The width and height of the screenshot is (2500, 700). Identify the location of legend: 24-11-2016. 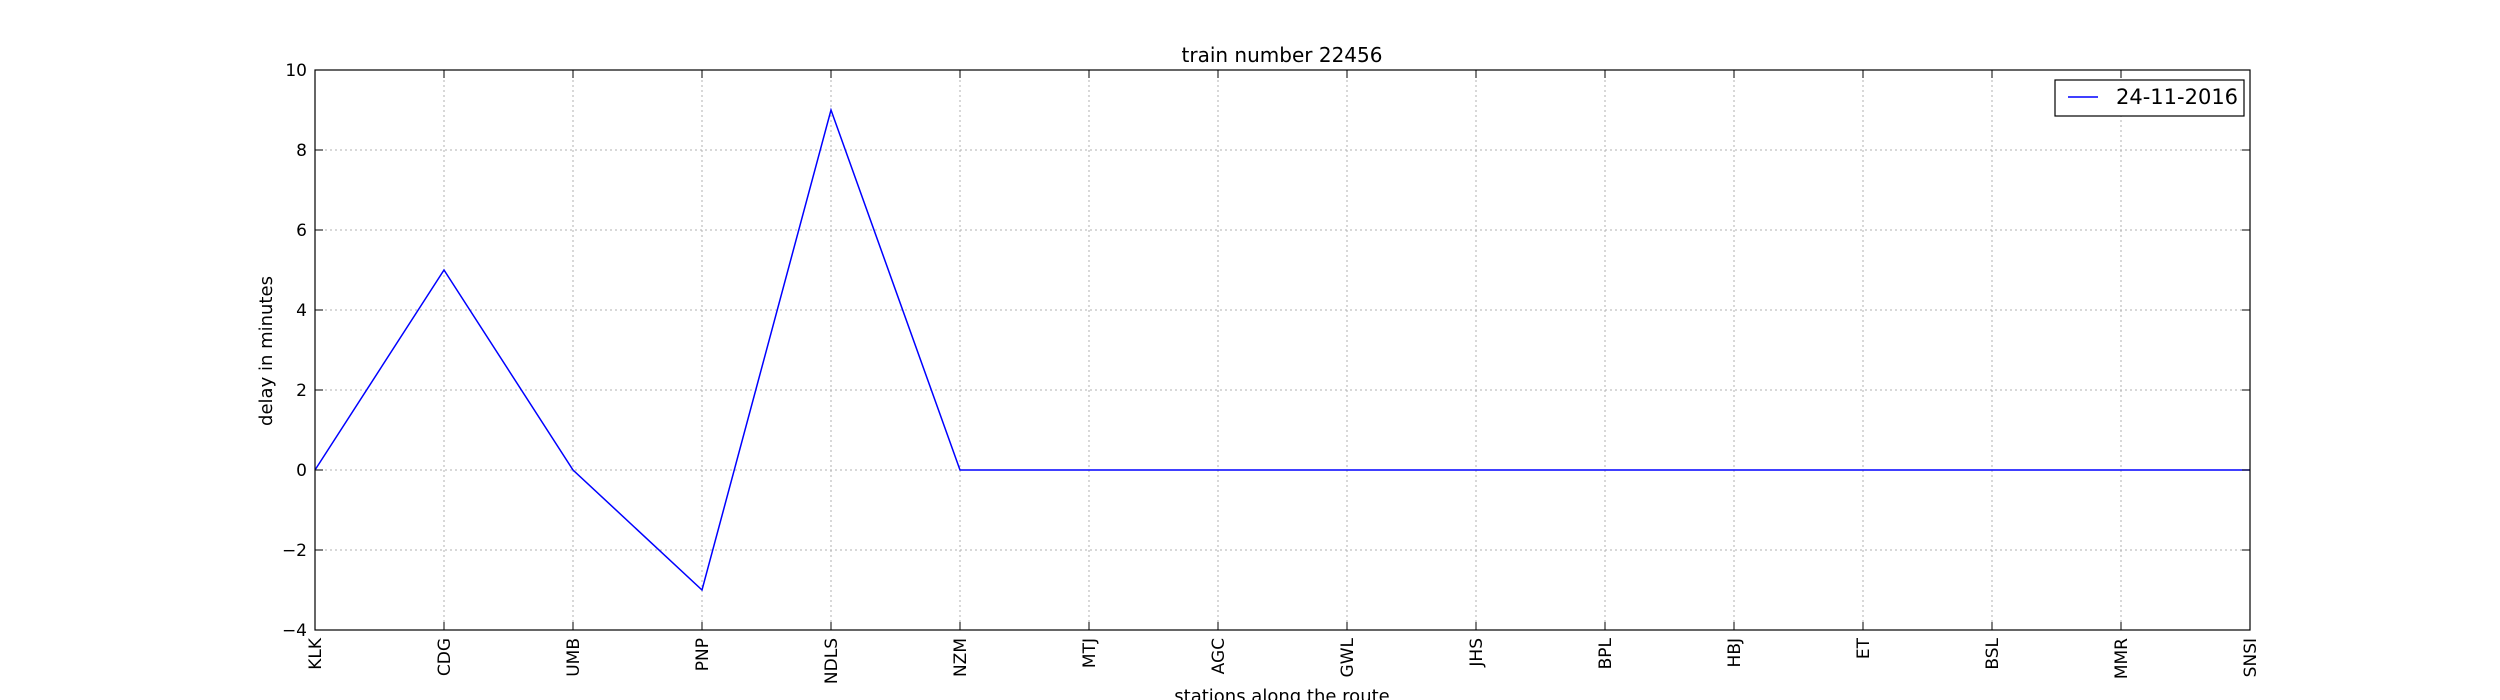
(2149, 98).